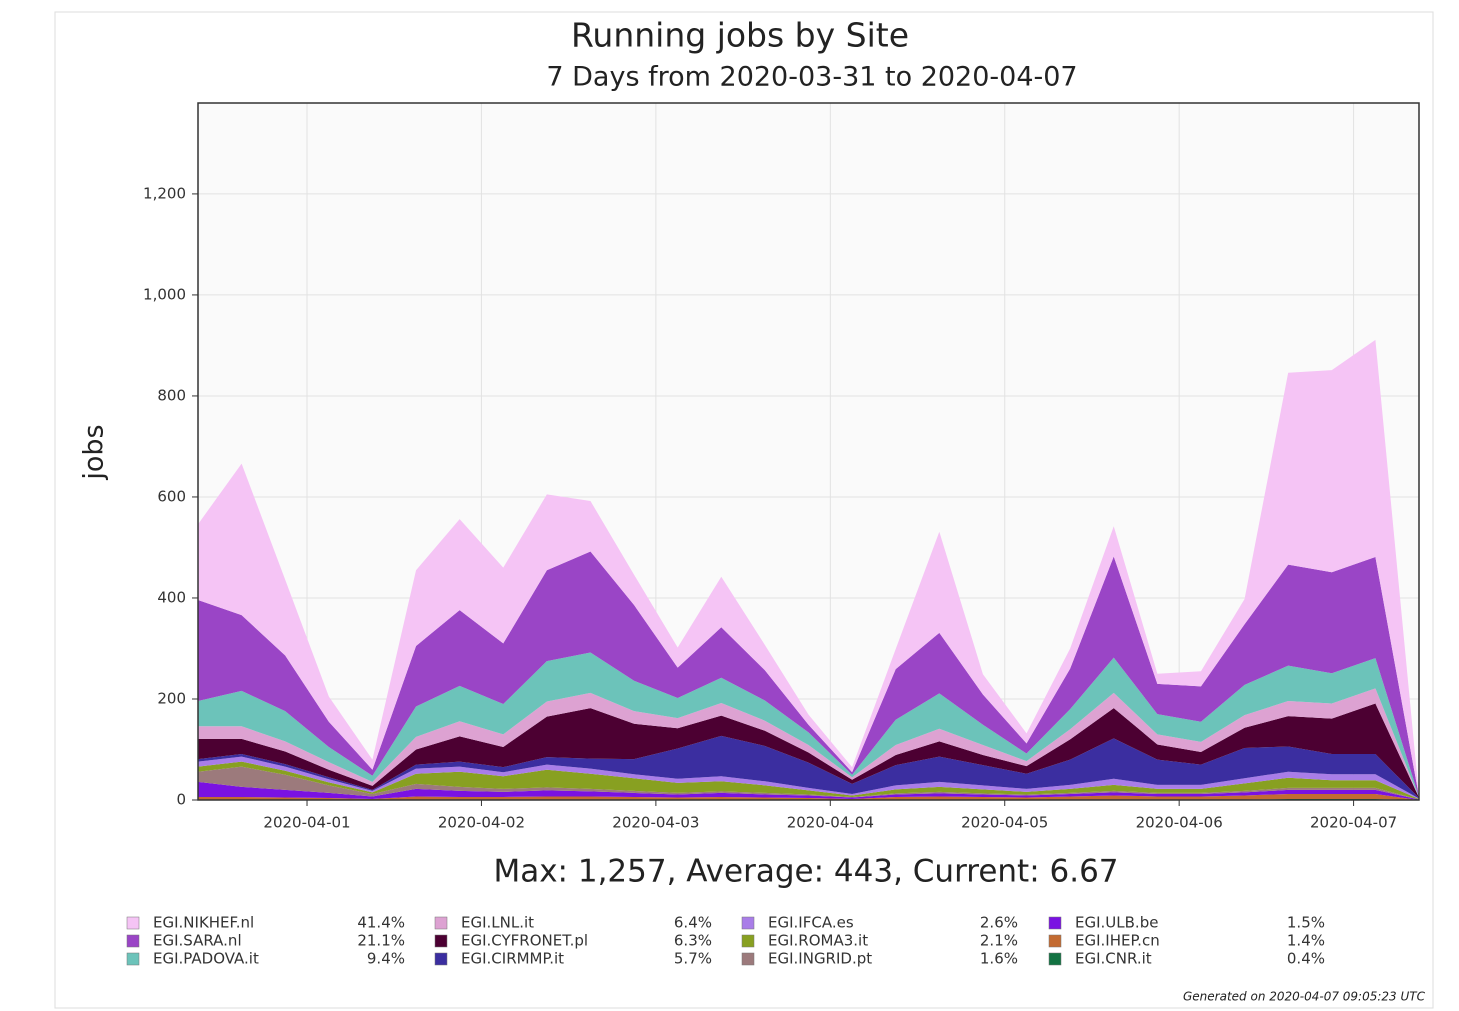 Image resolution: width=1459 pixels, height=1011 pixels. I want to click on legend-share: 9.4%, so click(386, 959).